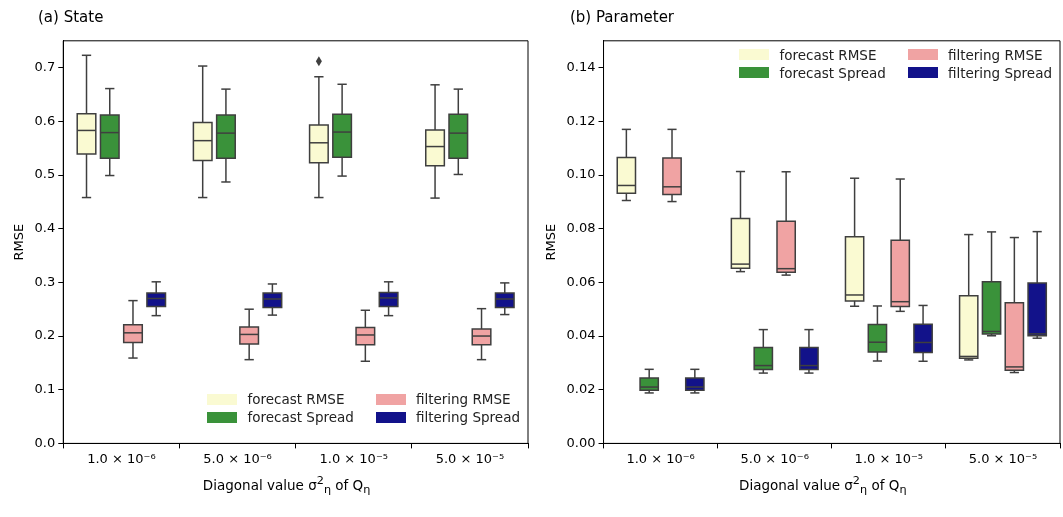 The height and width of the screenshot is (517, 1063). Describe the element at coordinates (71, 18) in the screenshot. I see `chart-title: (a) State` at that location.